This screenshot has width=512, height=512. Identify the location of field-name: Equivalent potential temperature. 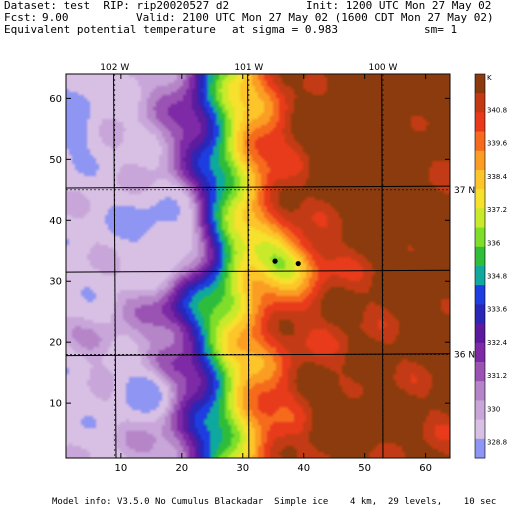
(110, 29).